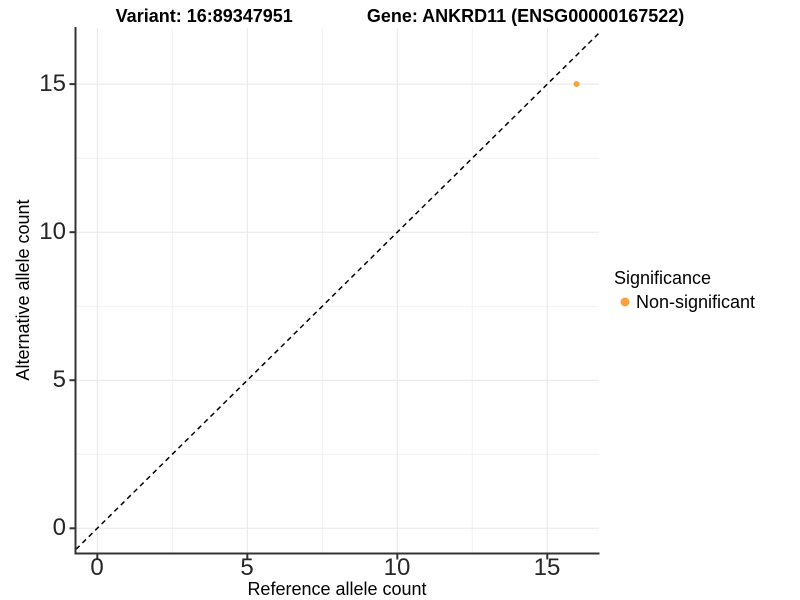  Describe the element at coordinates (663, 278) in the screenshot. I see `legend-title: Significance` at that location.